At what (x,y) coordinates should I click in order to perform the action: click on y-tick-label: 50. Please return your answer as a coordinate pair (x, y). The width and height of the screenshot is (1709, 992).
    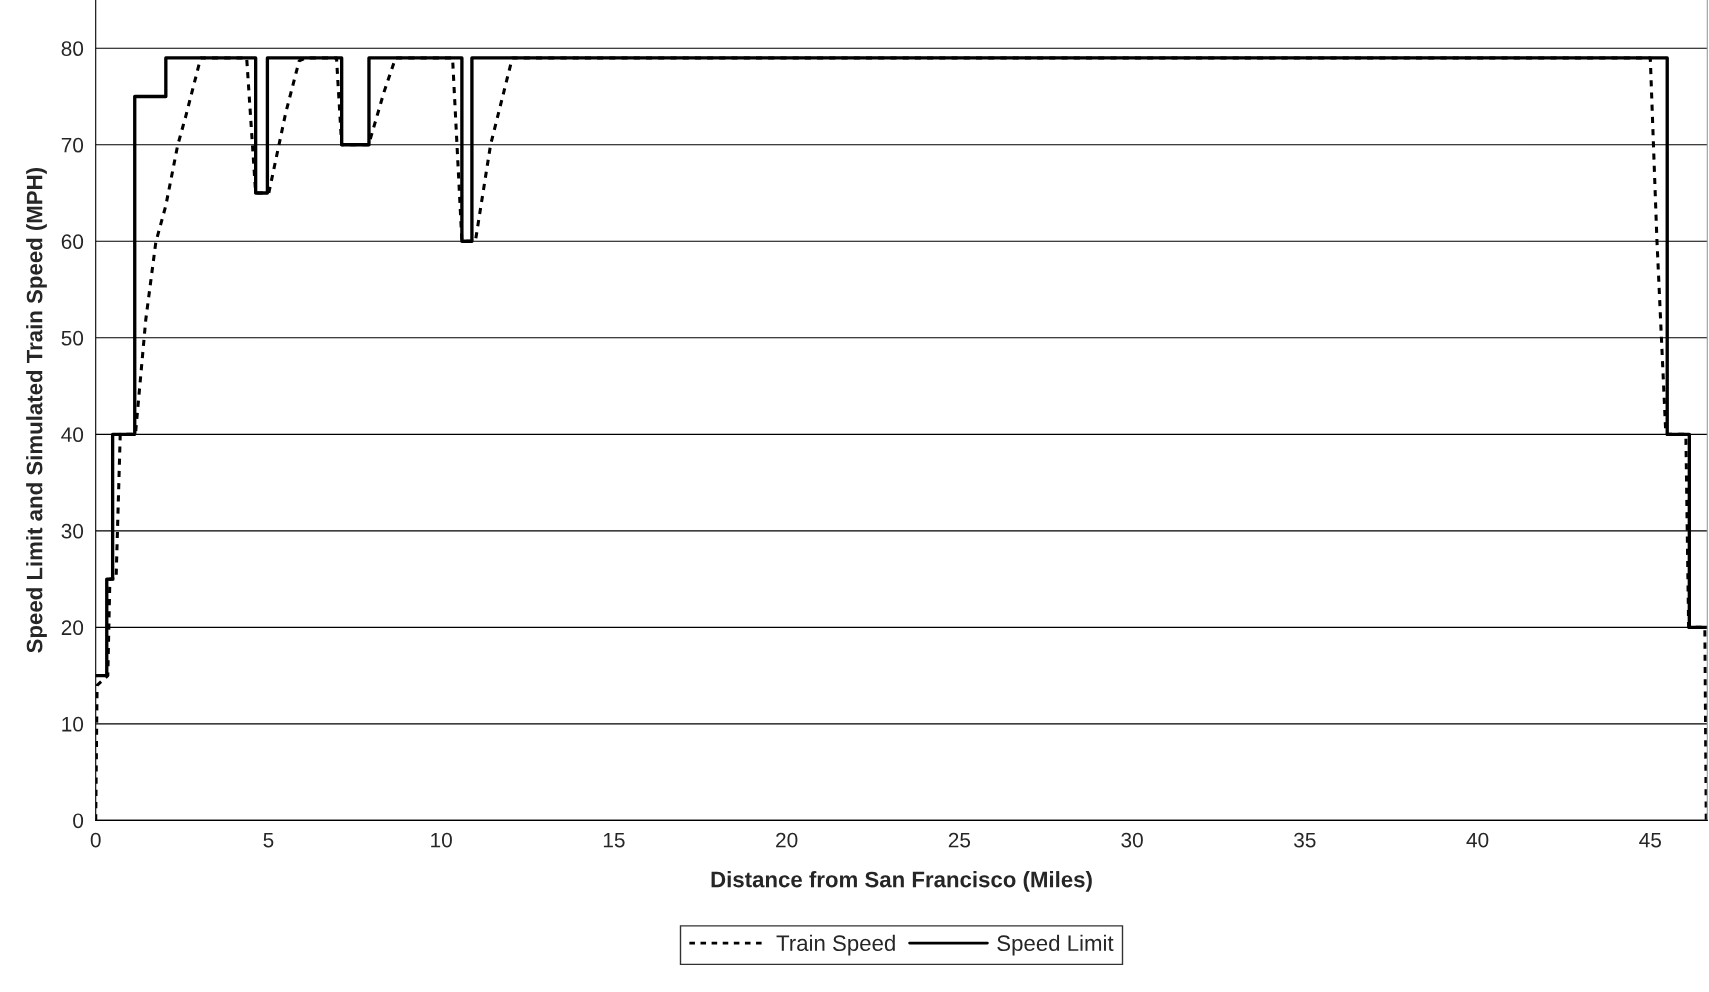
    Looking at the image, I should click on (72, 338).